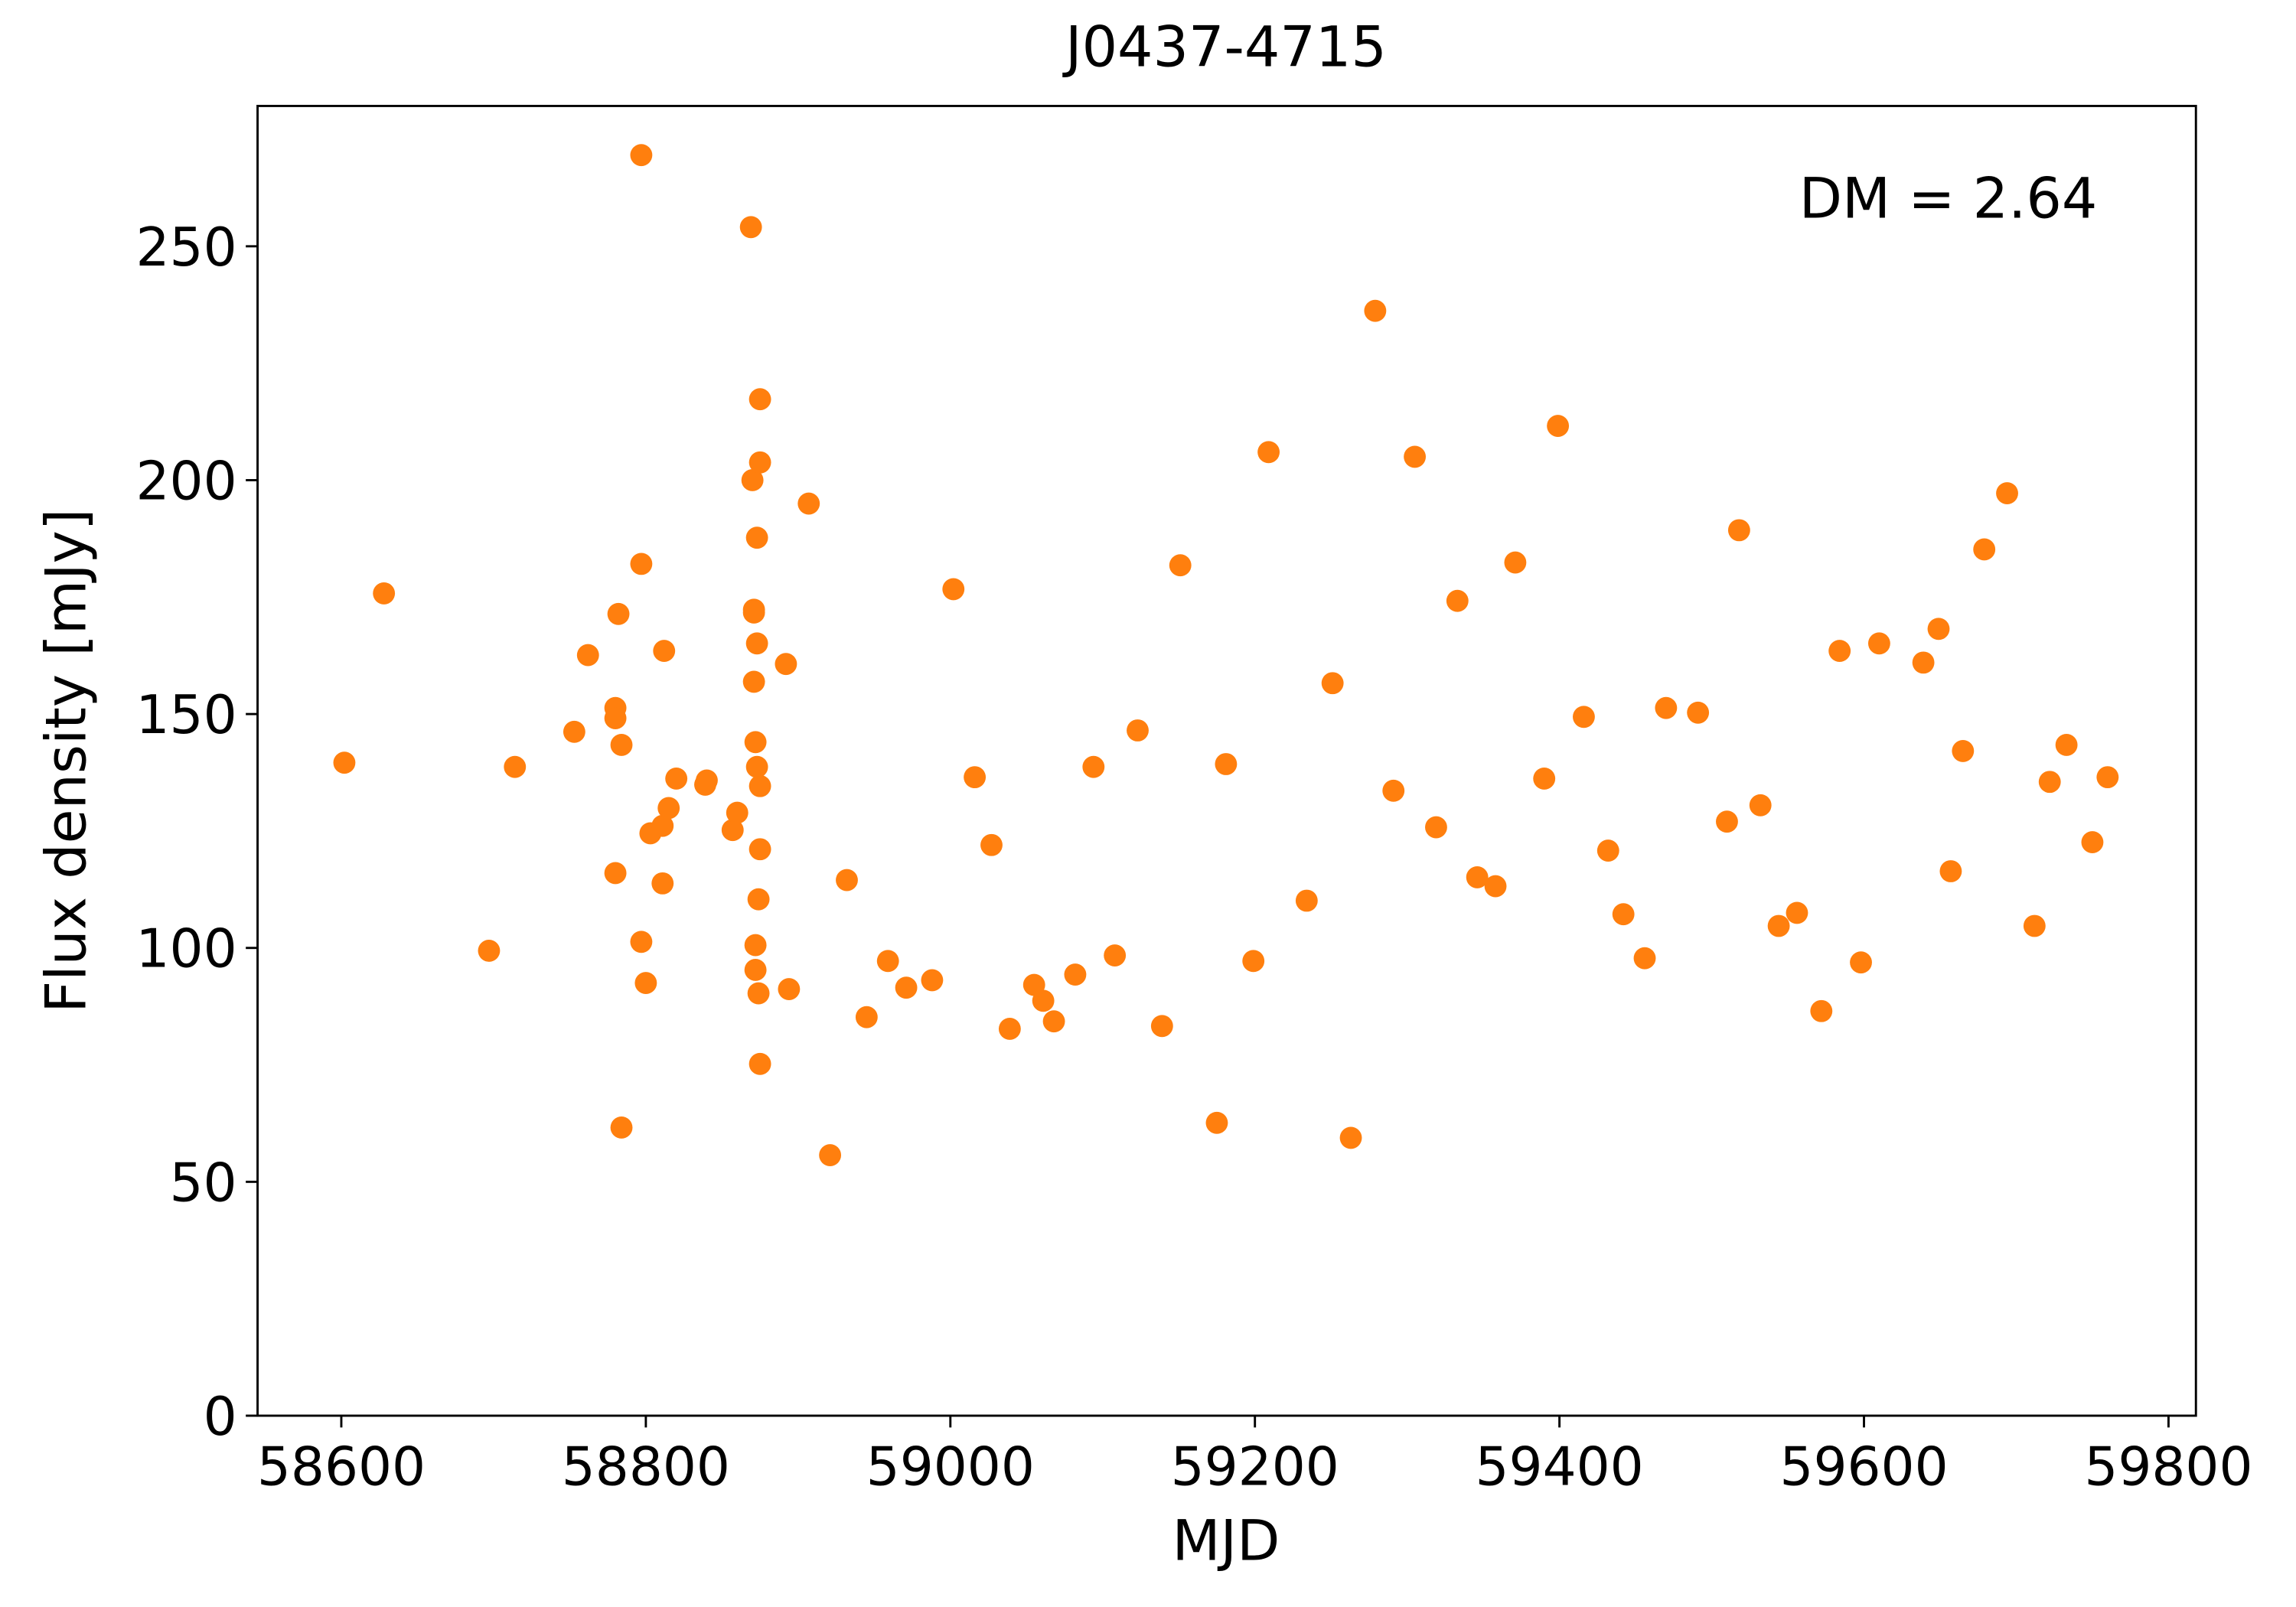 This screenshot has height=1607, width=2296. I want to click on y-tick-label: 150, so click(185, 715).